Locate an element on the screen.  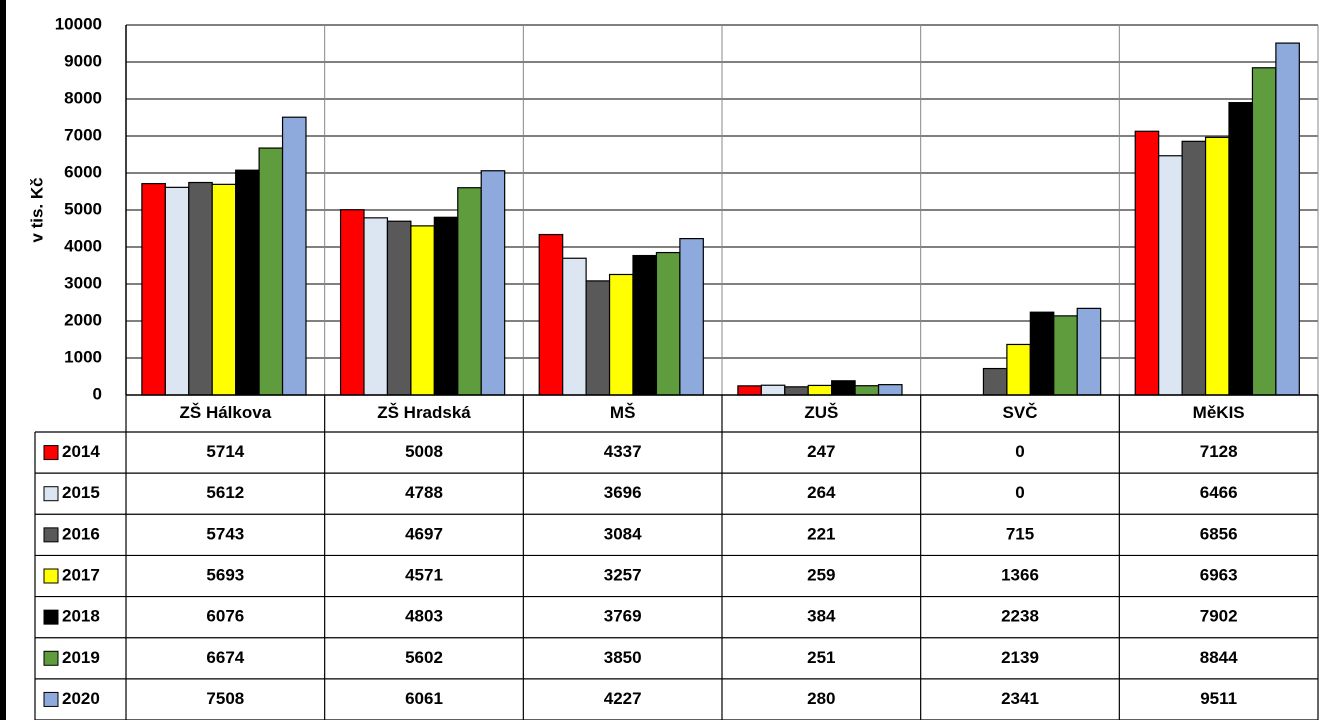
y-axis-label: v tis. Kč is located at coordinates (36, 209).